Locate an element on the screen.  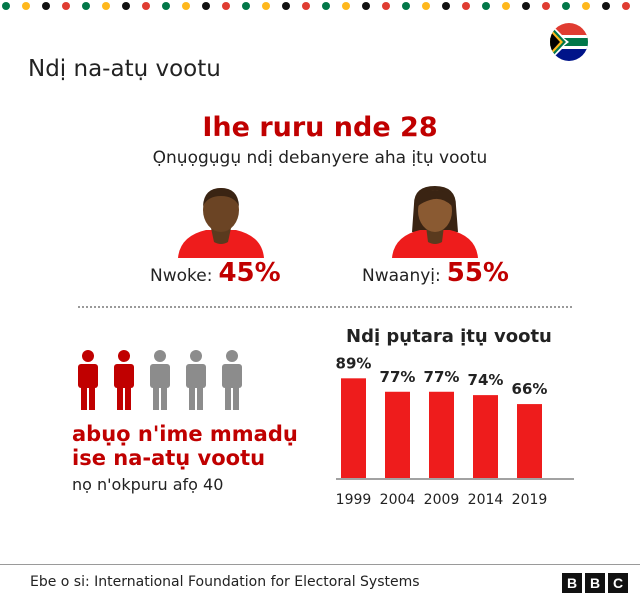
bbc-logo: B B C is located at coordinates (595, 583).